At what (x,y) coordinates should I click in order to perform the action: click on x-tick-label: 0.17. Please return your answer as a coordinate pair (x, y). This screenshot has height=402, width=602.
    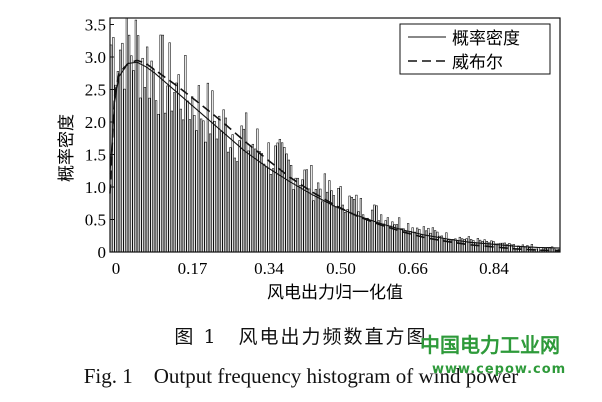
    Looking at the image, I should click on (193, 268).